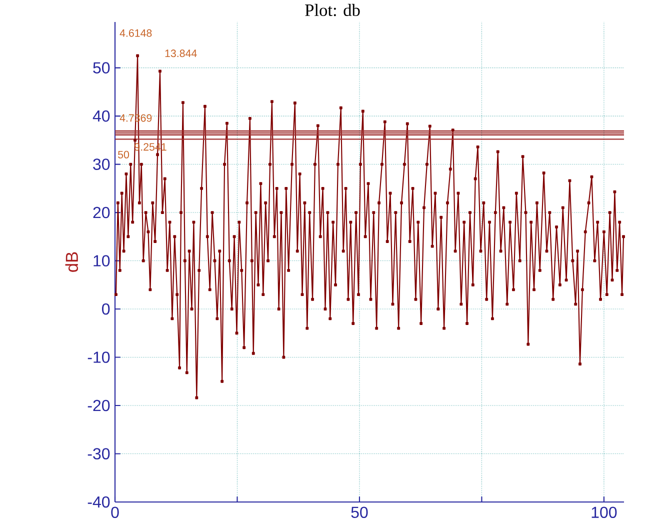 The width and height of the screenshot is (665, 523). Describe the element at coordinates (71, 262) in the screenshot. I see `y-axis-title: dB` at that location.